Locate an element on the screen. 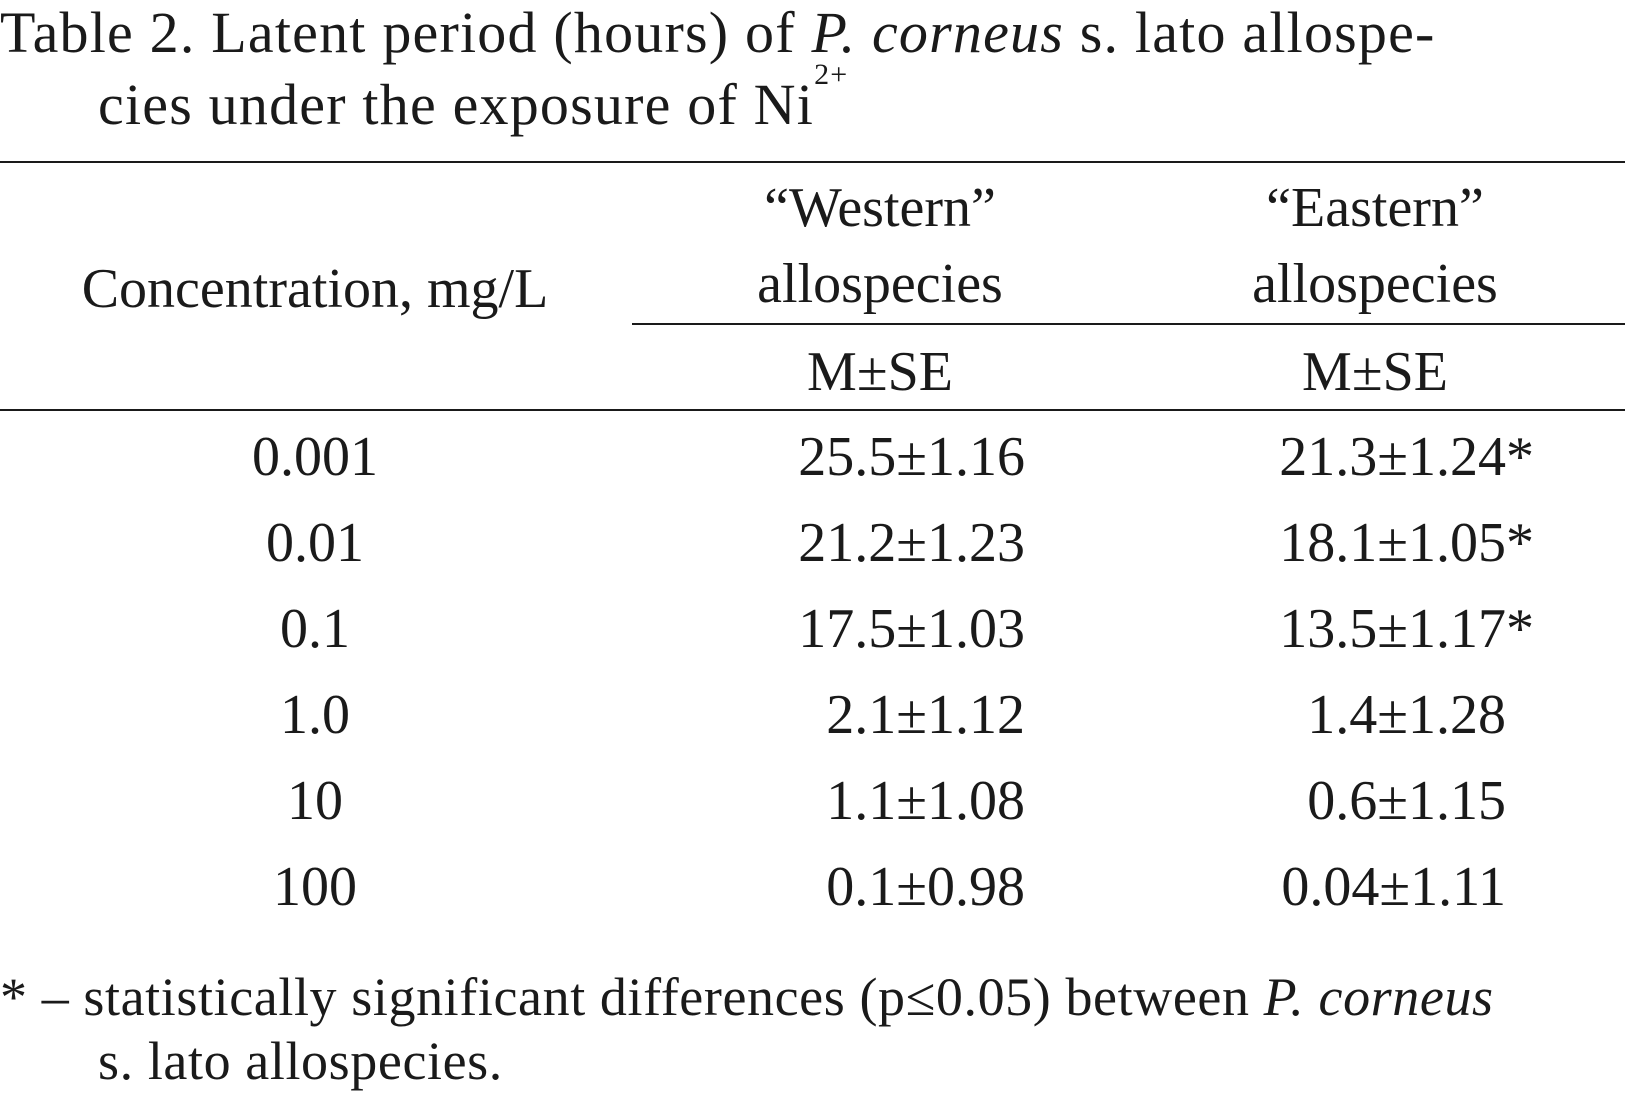  caption-middle: s. lato allospe- is located at coordinates (1250, 32).